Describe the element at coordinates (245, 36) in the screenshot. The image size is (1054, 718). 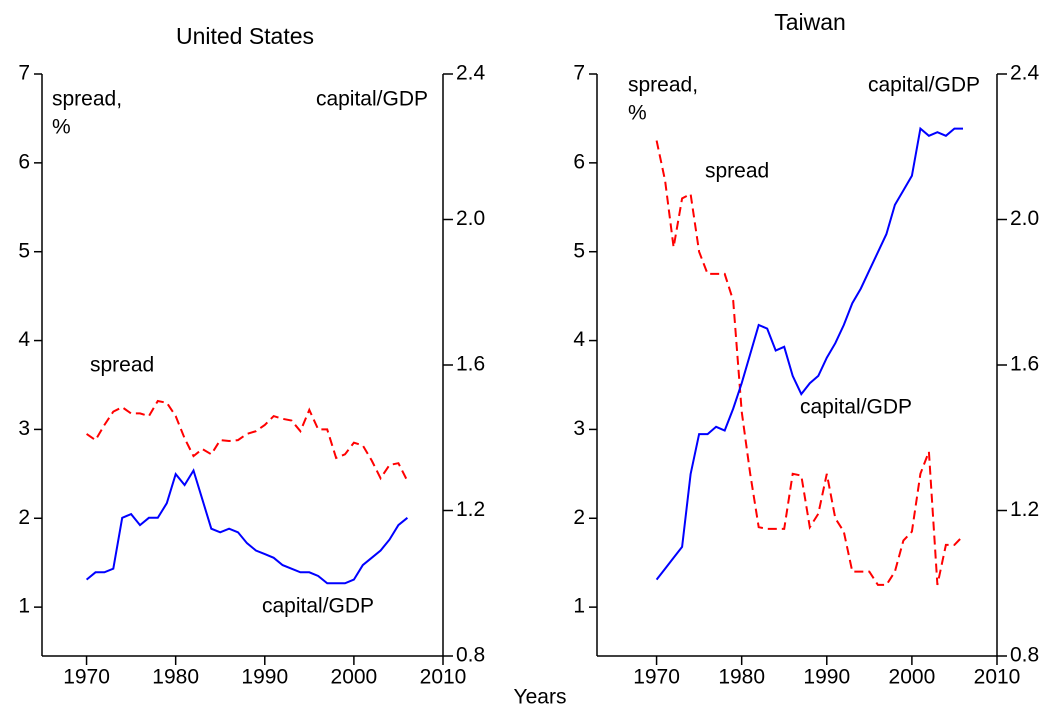
I see `chart-title: United States` at that location.